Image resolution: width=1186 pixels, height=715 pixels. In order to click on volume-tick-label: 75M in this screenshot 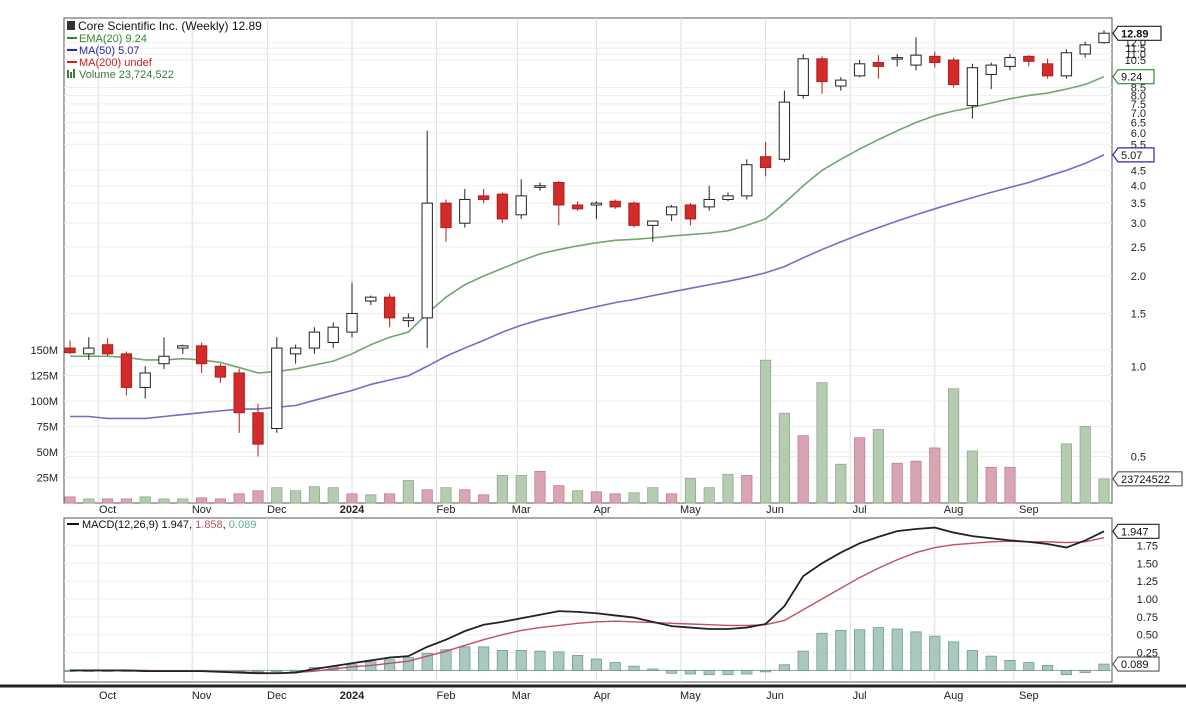, I will do `click(47, 428)`.